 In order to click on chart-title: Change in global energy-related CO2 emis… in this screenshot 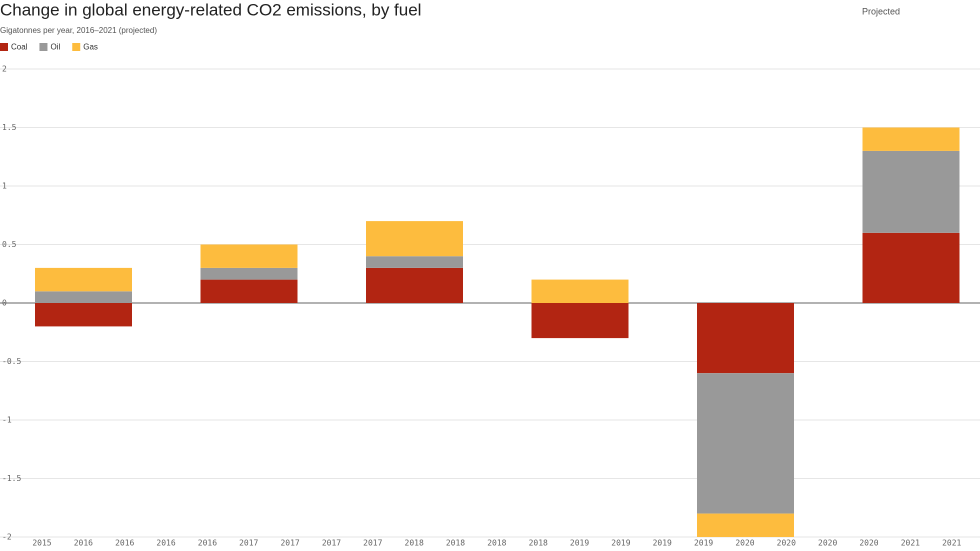, I will do `click(210, 9)`.